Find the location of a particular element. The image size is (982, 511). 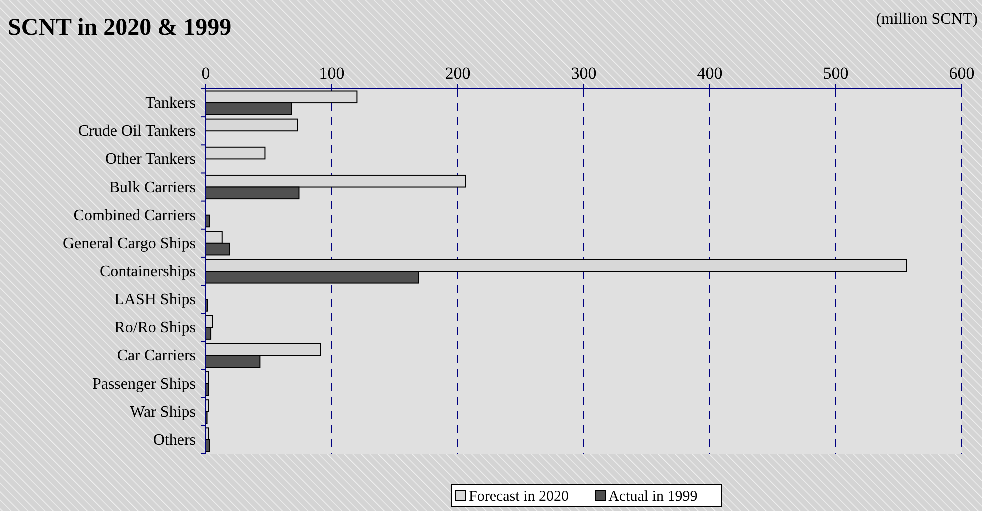

legend-label: Forecast in 2020 is located at coordinates (519, 497).